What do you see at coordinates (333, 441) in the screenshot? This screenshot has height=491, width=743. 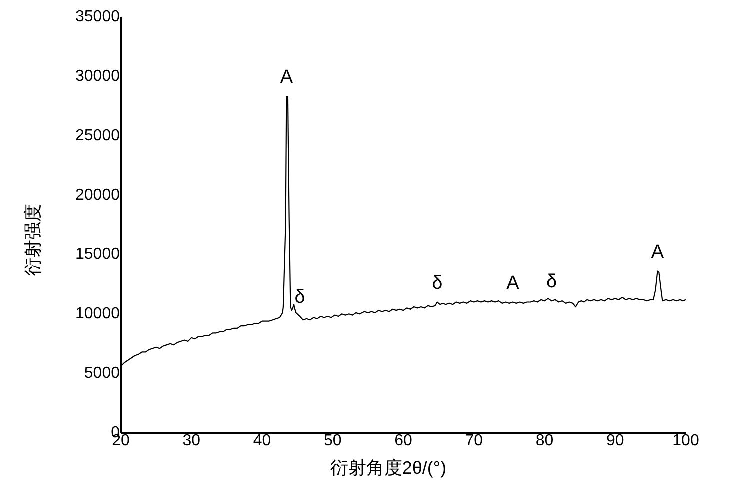 I see `x-tick-label: 50` at bounding box center [333, 441].